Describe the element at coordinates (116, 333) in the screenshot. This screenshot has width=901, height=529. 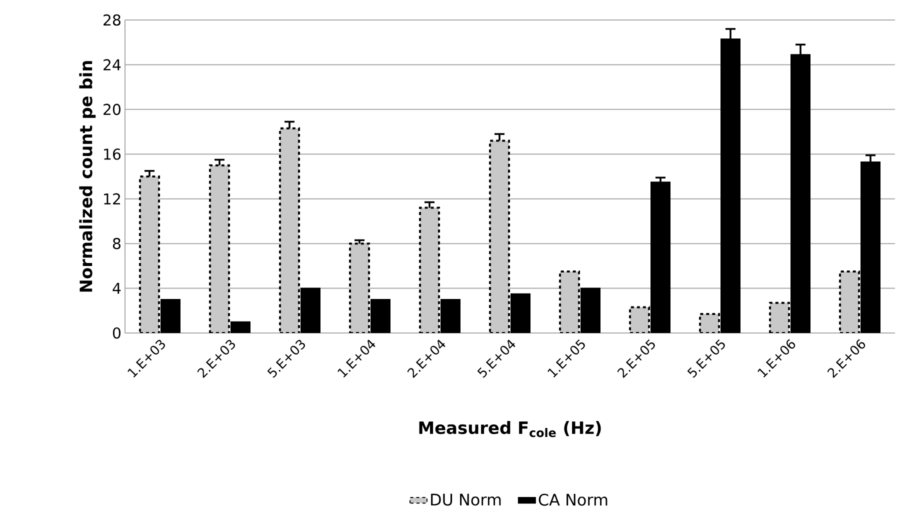
I see `y-tick-label: 0` at that location.